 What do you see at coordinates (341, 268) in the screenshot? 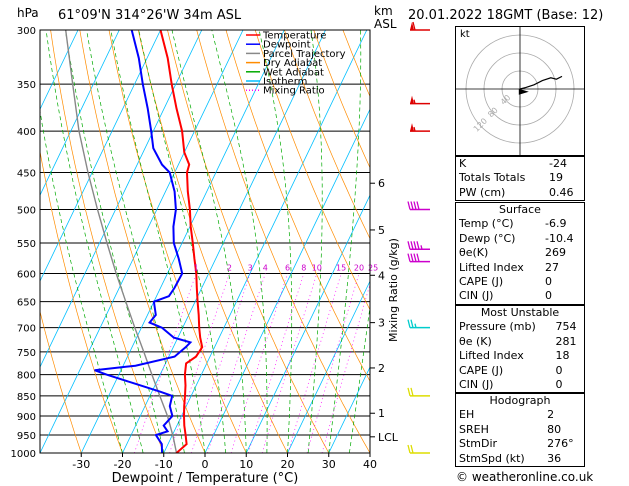
I see `mixing-ratio-label: 15` at bounding box center [341, 268].